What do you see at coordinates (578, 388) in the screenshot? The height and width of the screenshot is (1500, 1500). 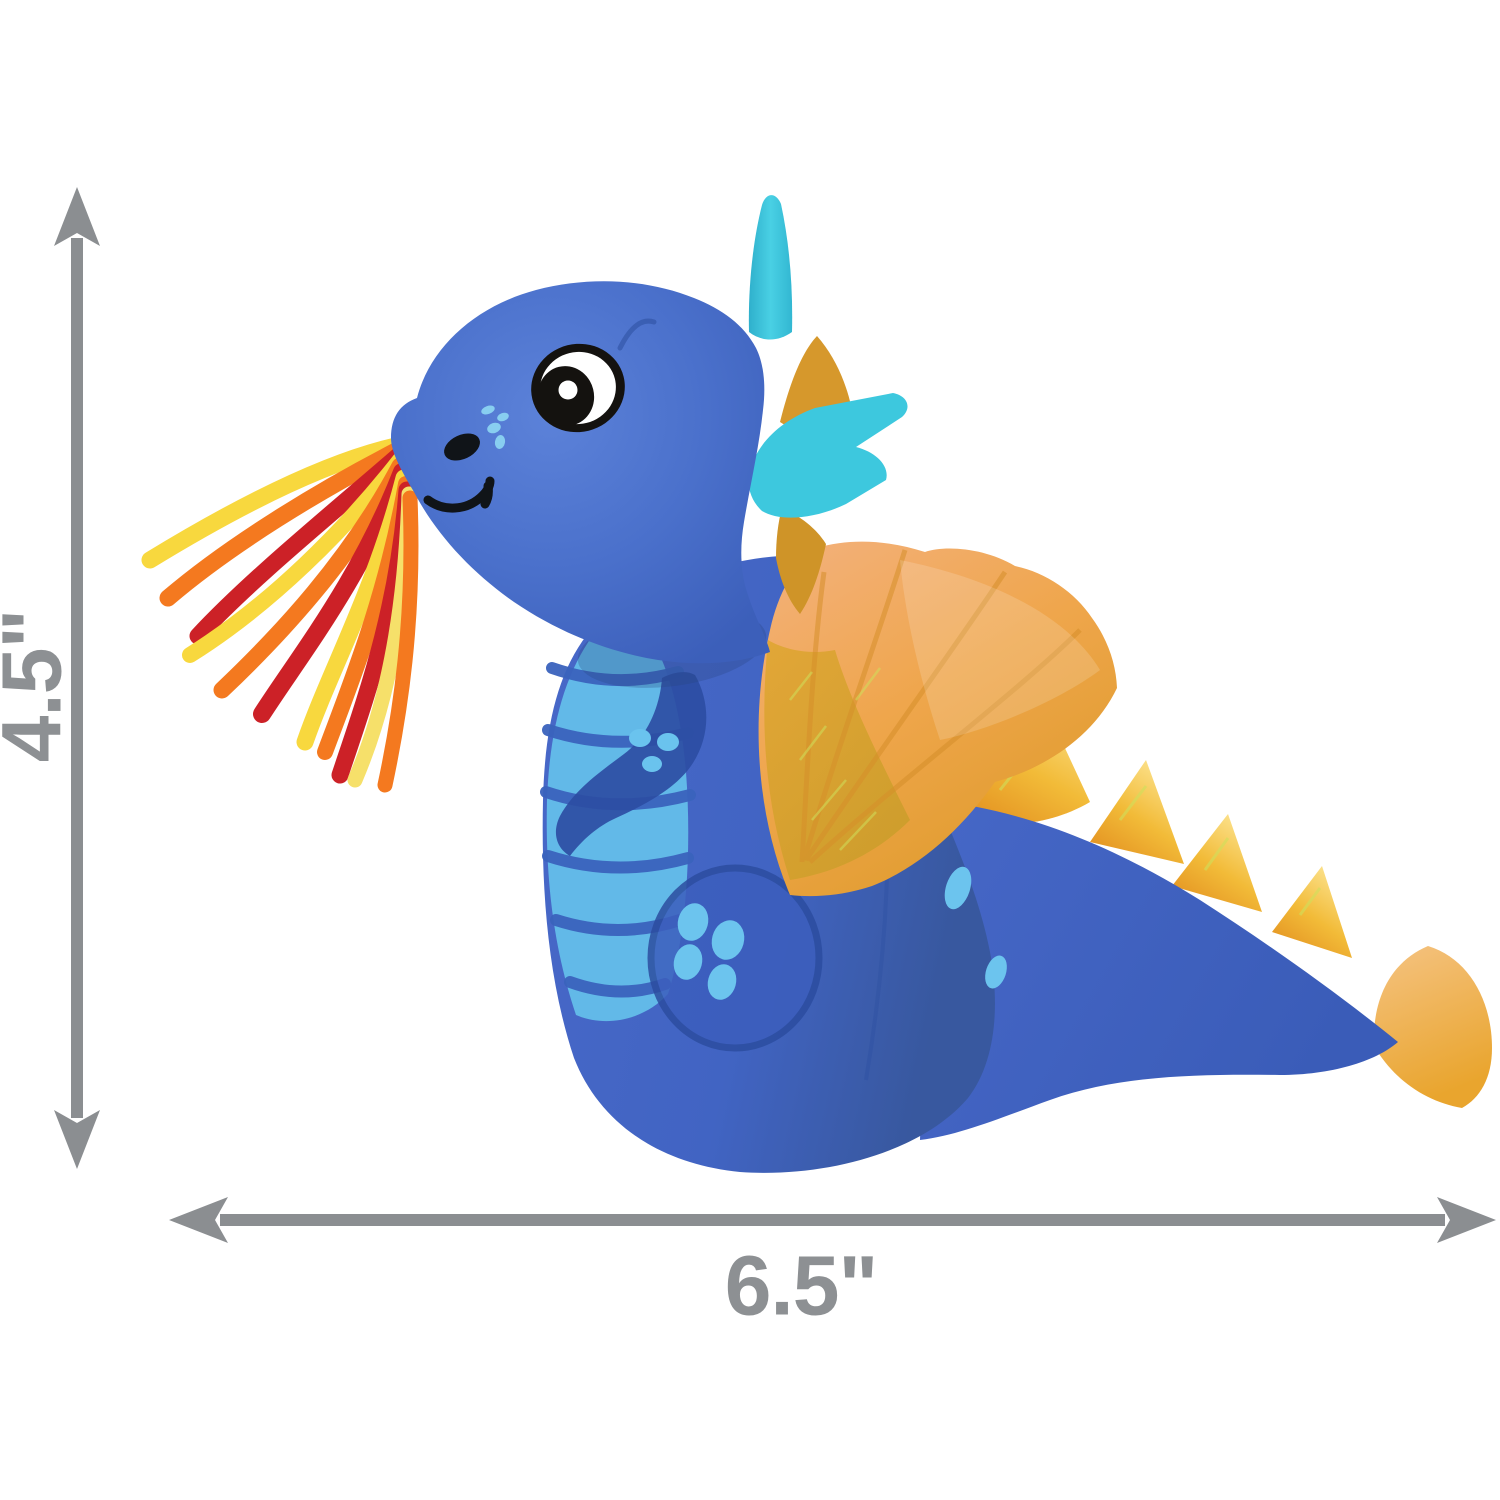 I see `eye` at bounding box center [578, 388].